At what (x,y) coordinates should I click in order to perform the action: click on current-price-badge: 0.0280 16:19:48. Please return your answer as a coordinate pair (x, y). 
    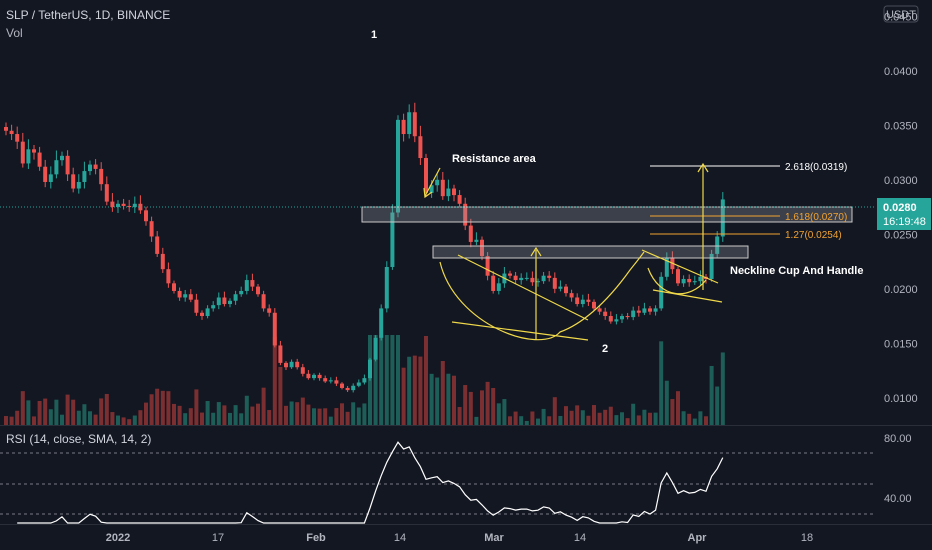
    Looking at the image, I should click on (904, 214).